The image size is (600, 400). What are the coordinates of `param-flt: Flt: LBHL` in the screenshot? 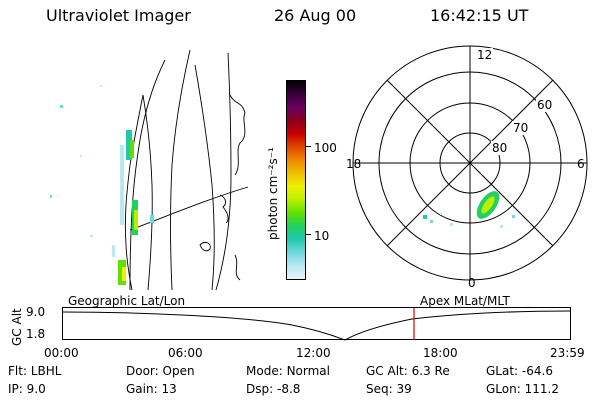 It's located at (35, 371).